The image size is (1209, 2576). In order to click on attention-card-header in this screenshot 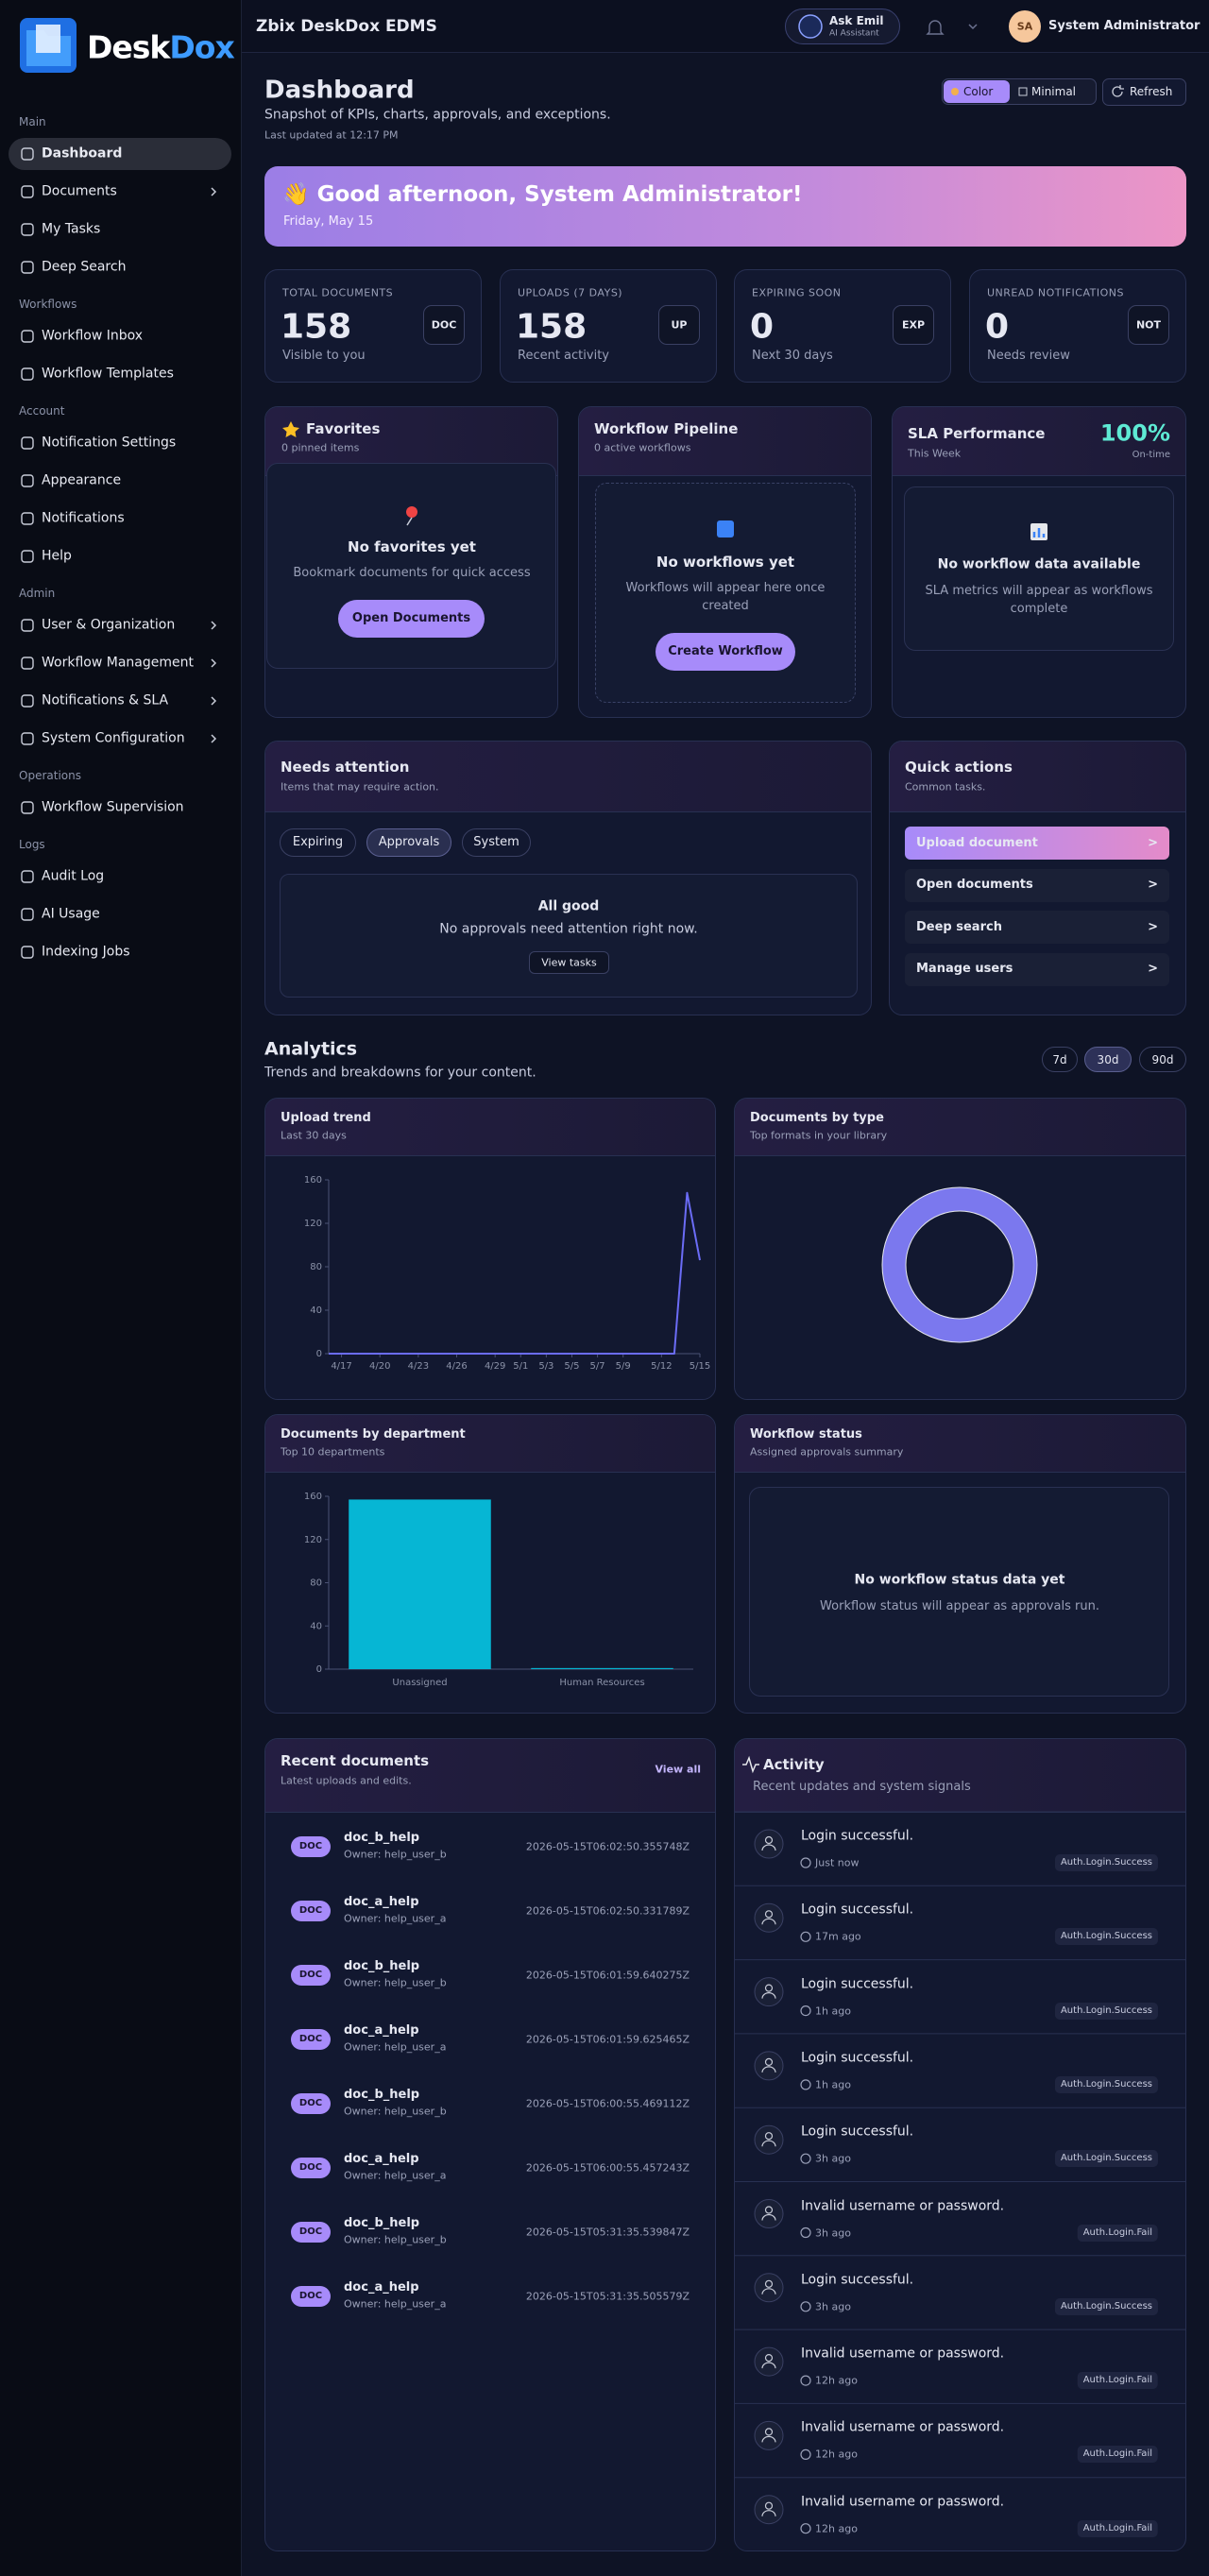, I will do `click(568, 777)`.